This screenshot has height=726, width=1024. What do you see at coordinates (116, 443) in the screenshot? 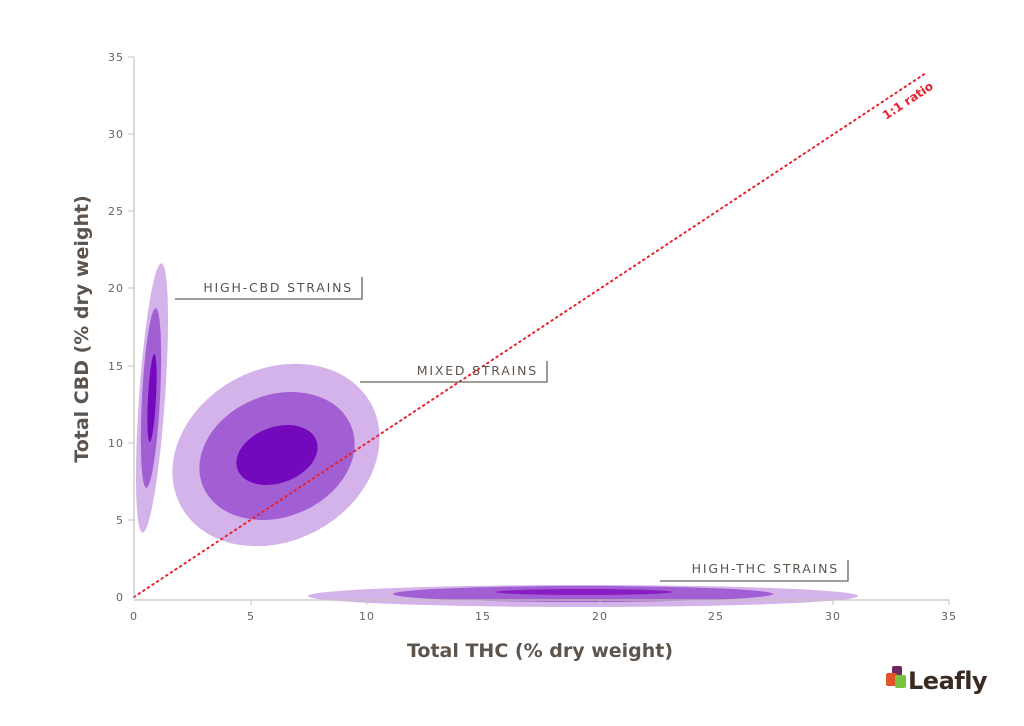
I see `y-tick-10: 10` at bounding box center [116, 443].